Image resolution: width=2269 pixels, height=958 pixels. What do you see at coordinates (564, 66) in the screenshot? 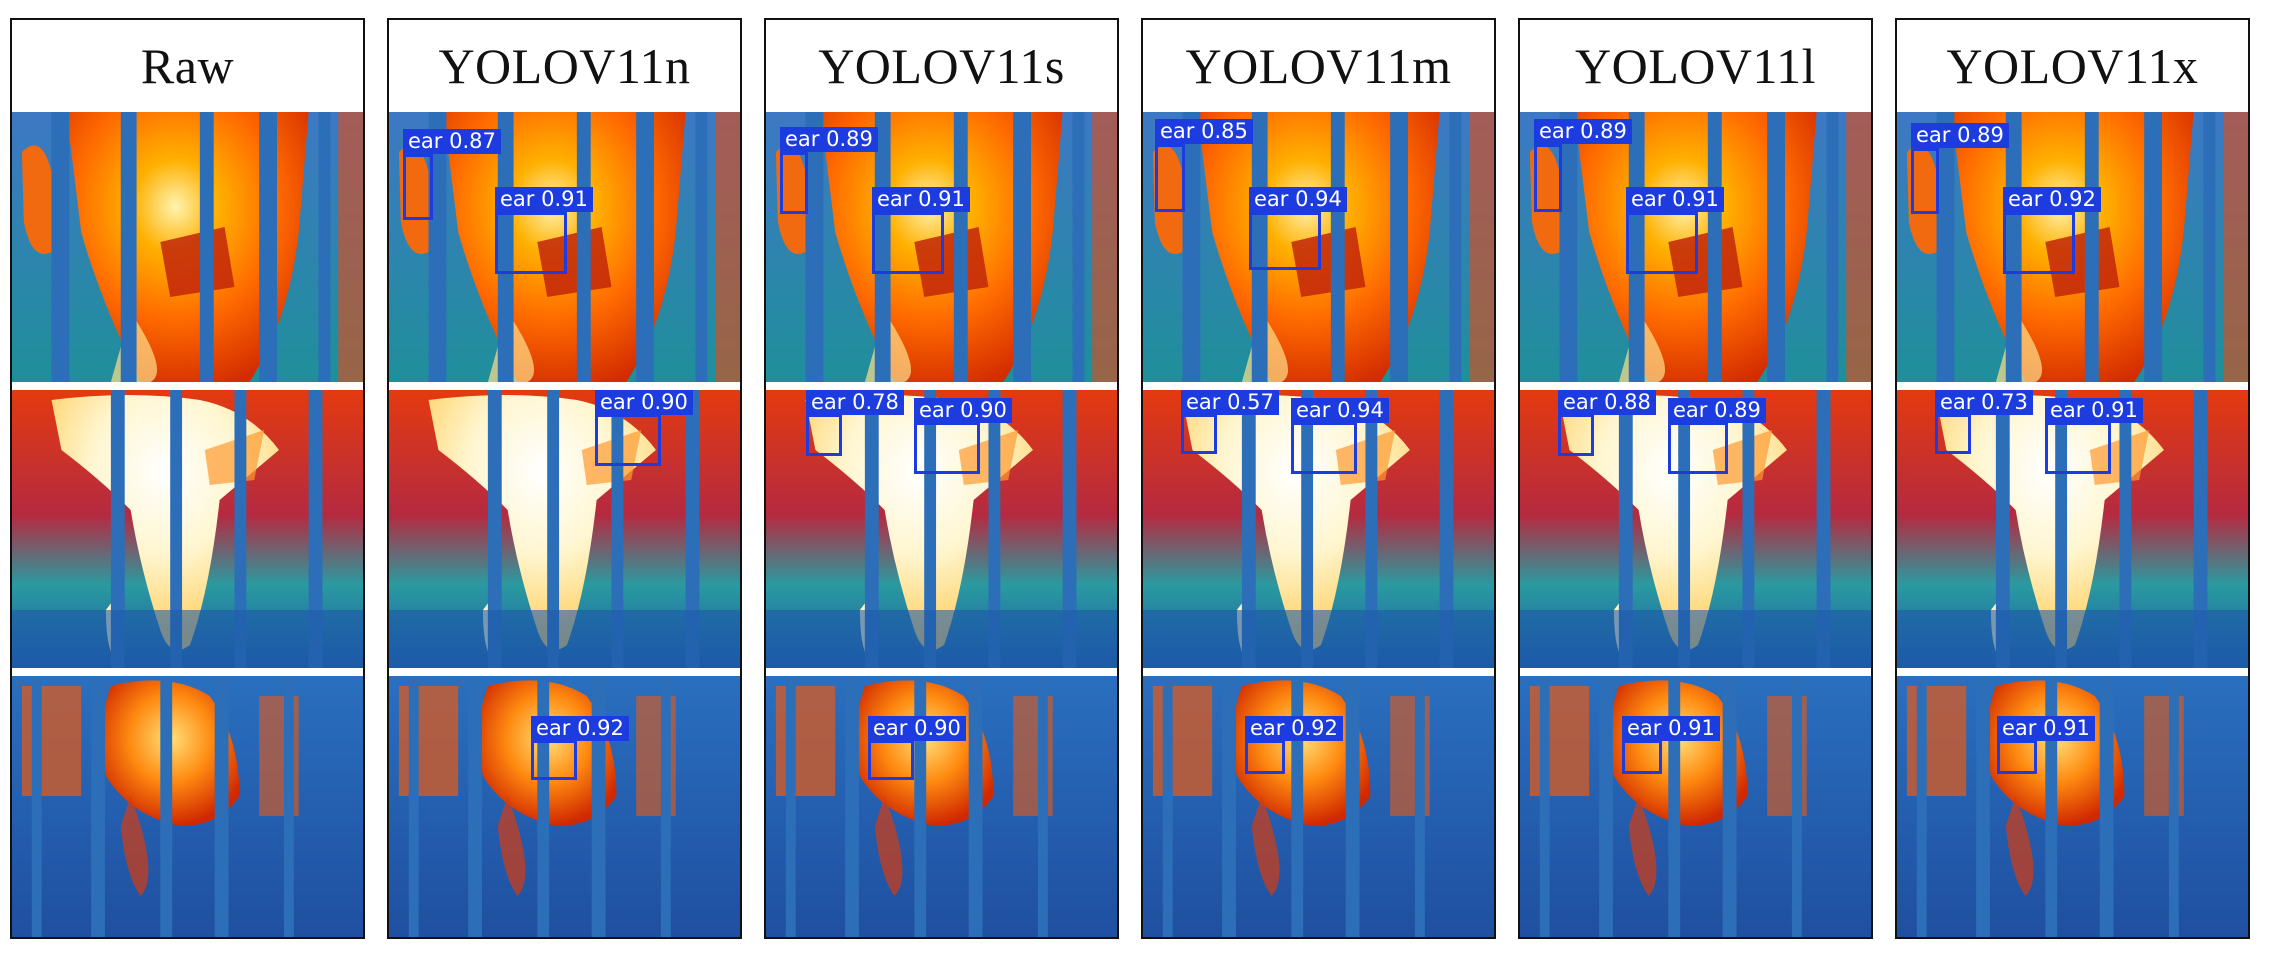
I see `column-title: YOLOV11n` at bounding box center [564, 66].